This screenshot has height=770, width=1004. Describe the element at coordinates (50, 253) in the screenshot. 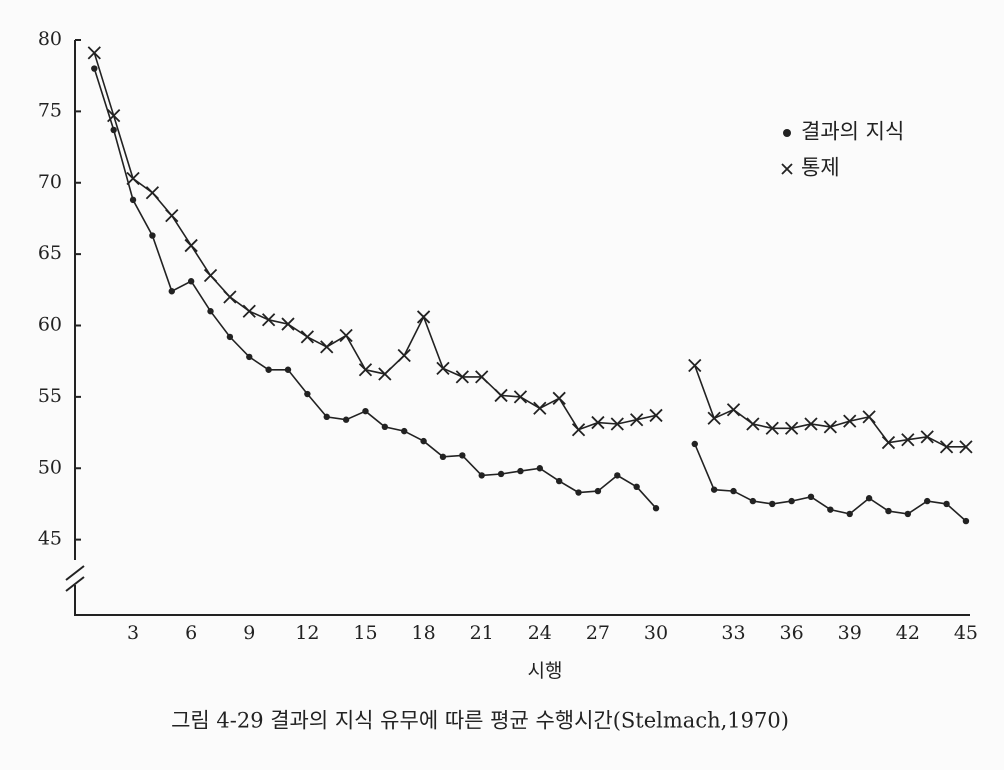

I see `y-tick-label: 65` at that location.